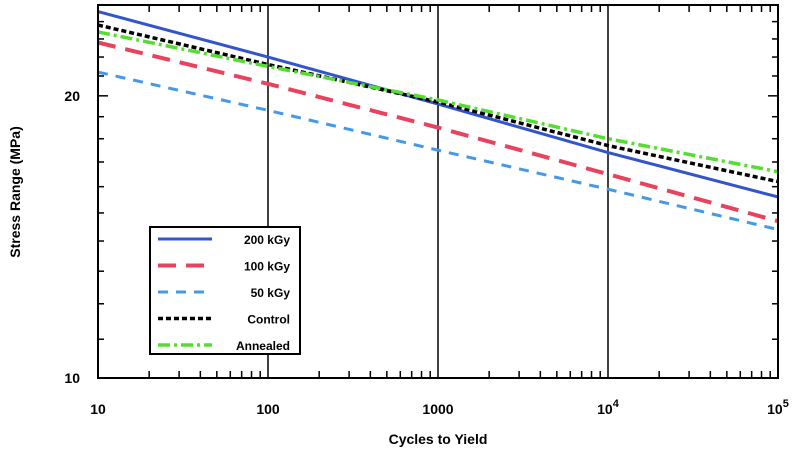 This screenshot has width=800, height=452. I want to click on legend: 200 kGy 100 kGy 50 kGy Control Annealed, so click(225, 290).